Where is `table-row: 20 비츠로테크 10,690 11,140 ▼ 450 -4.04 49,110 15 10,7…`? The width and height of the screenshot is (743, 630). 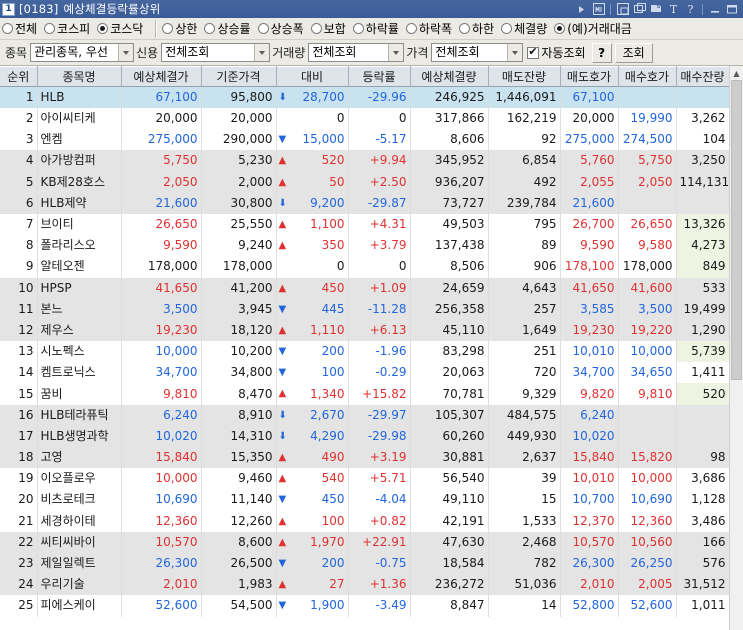 table-row: 20 비츠로테크 10,690 11,140 ▼ 450 -4.04 49,110 15 10,7… is located at coordinates (365, 500).